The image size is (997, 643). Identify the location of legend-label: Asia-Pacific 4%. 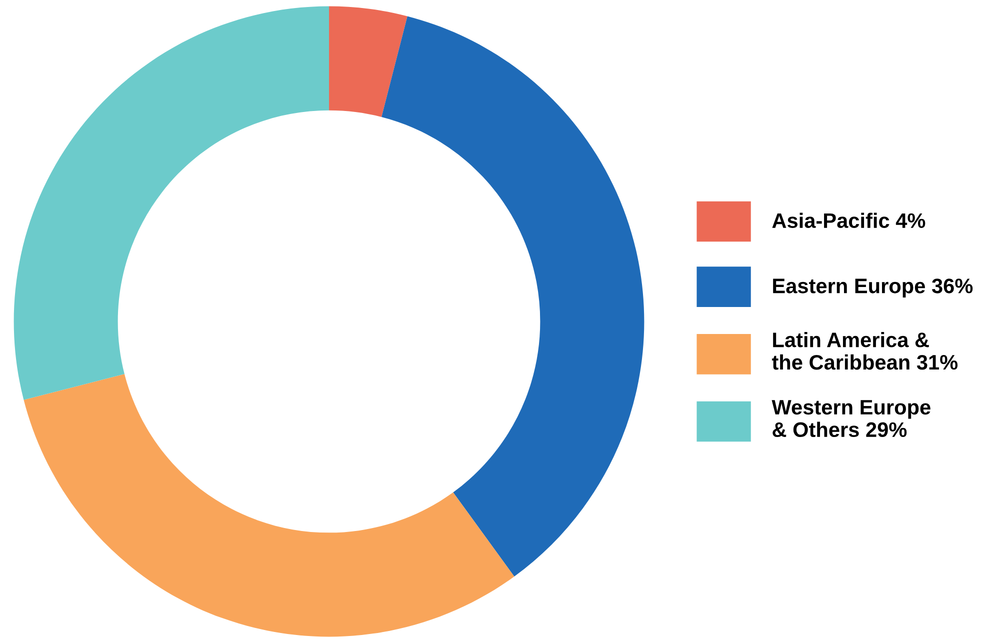
(849, 220).